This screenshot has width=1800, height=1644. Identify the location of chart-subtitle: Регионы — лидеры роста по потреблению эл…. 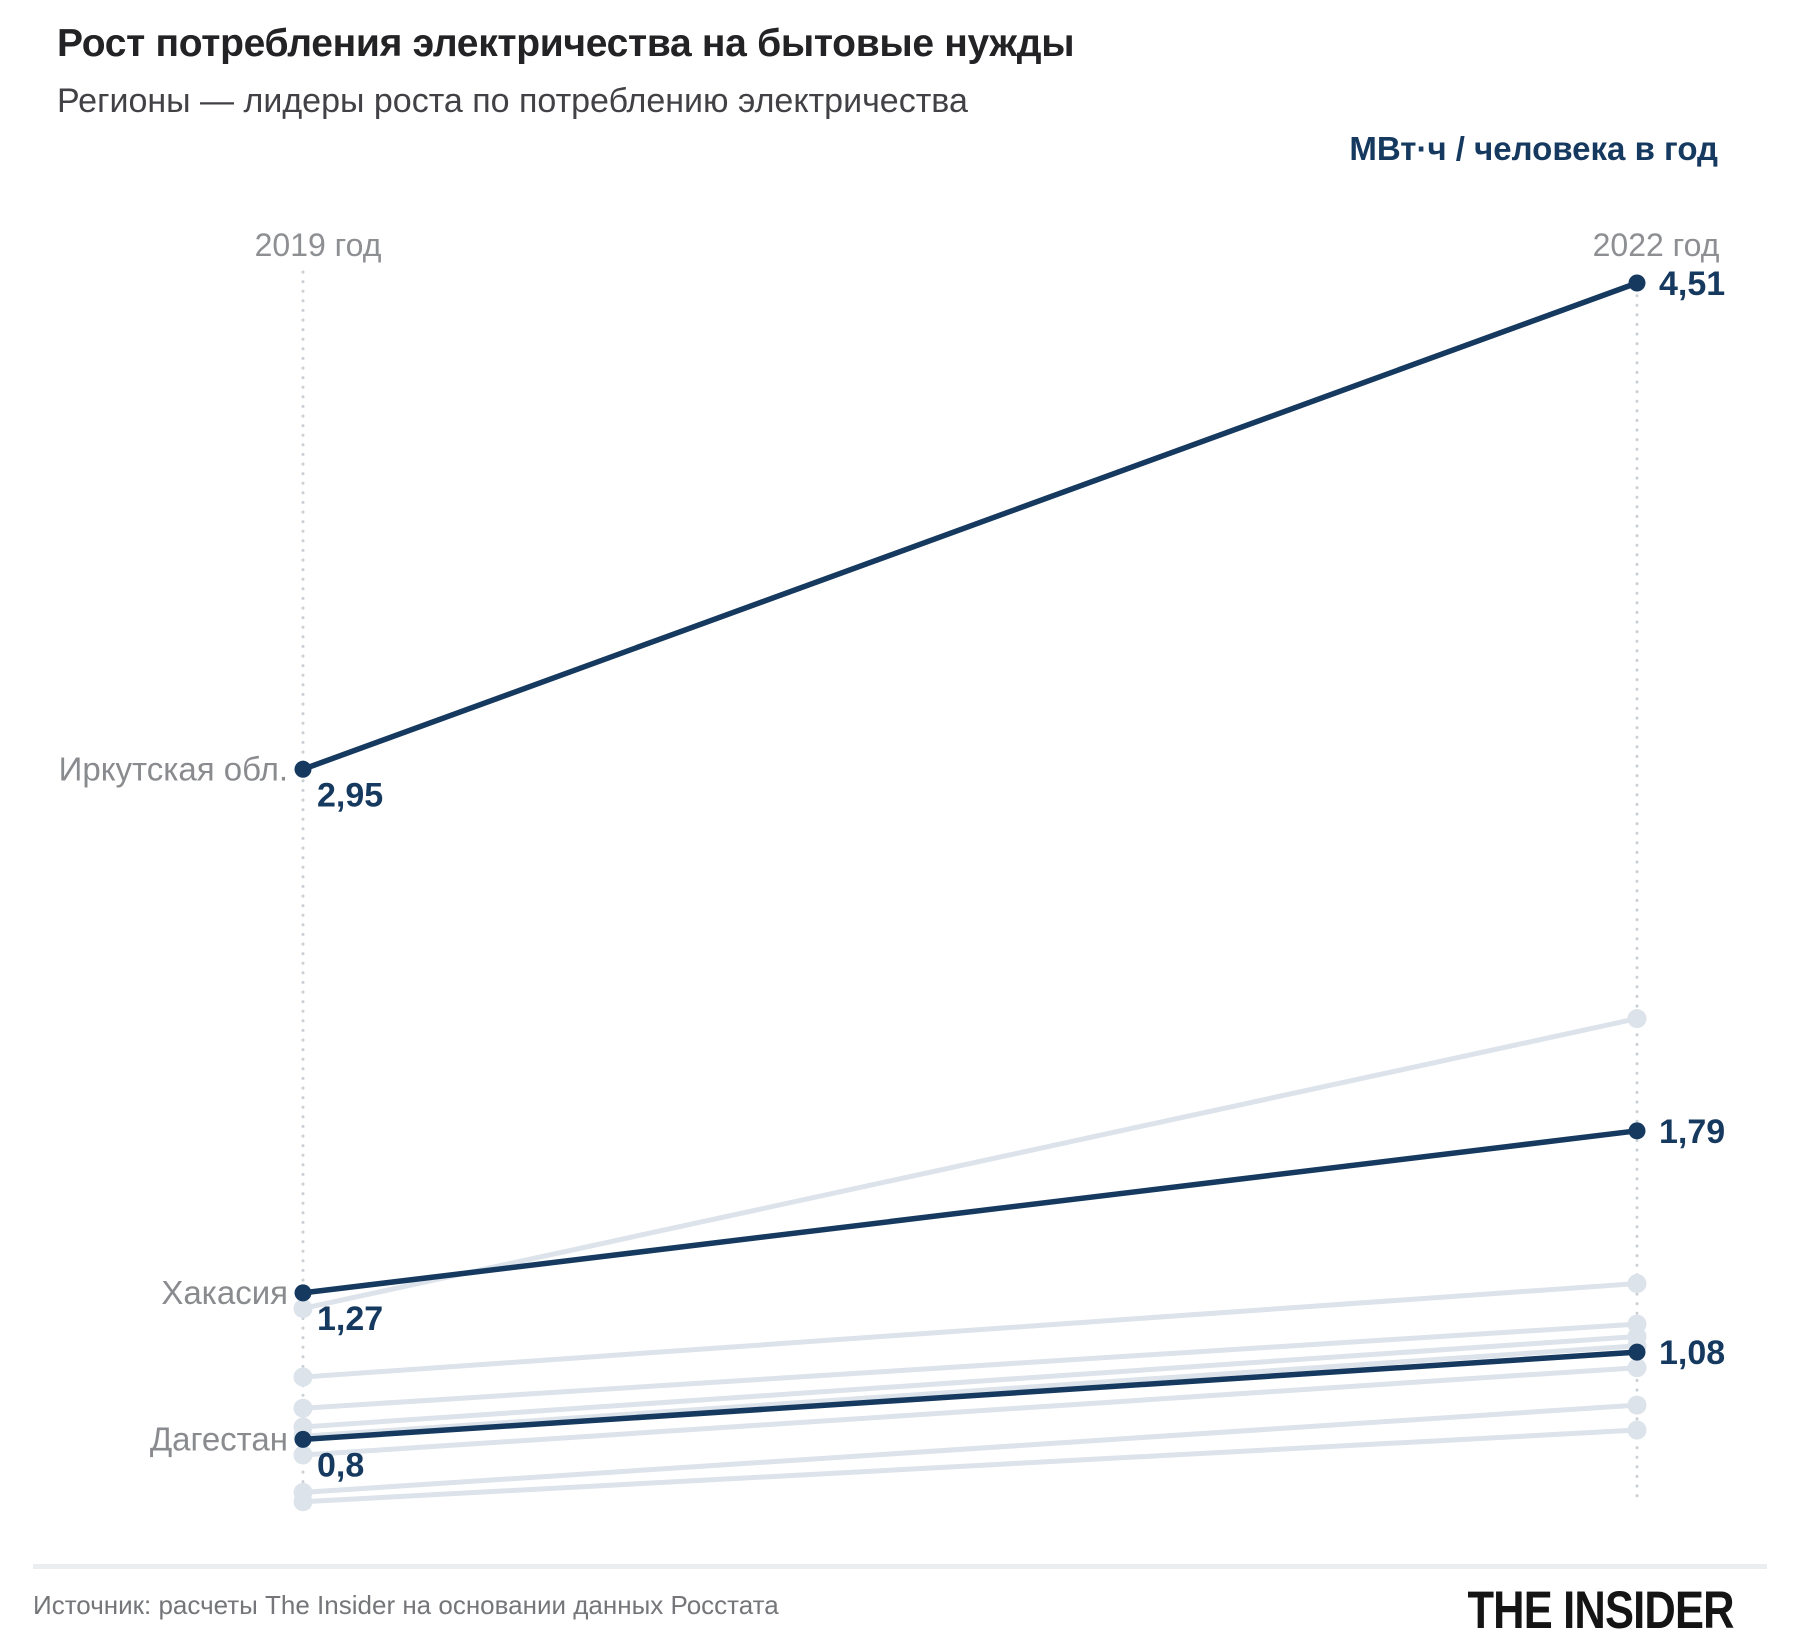
(512, 101).